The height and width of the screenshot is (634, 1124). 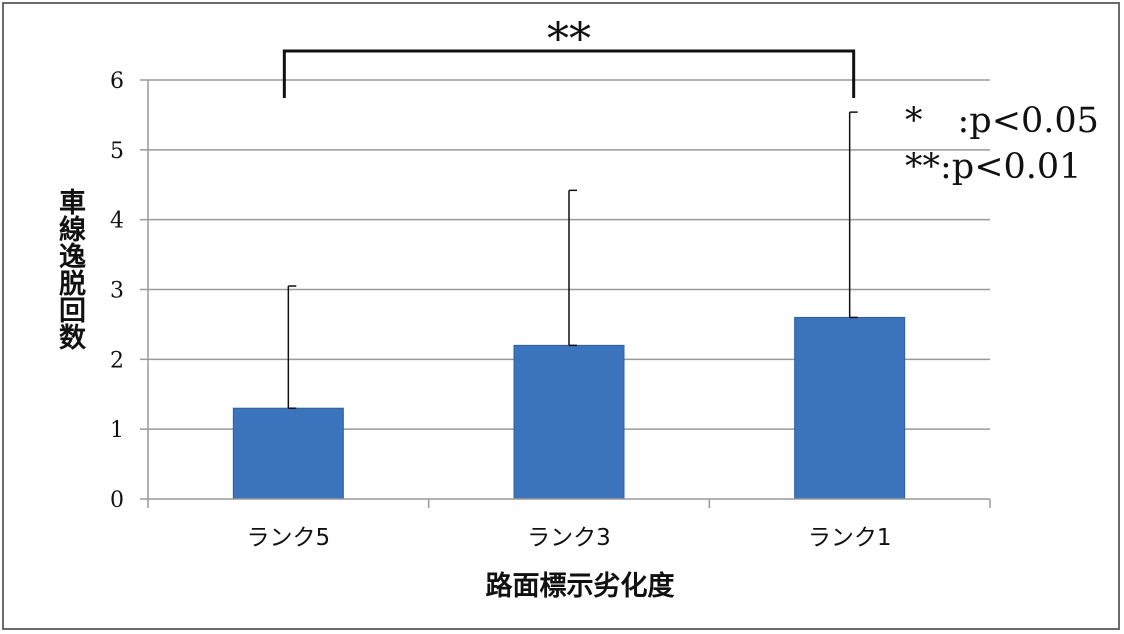 What do you see at coordinates (569, 538) in the screenshot?
I see `x-tick-label: ランク3` at bounding box center [569, 538].